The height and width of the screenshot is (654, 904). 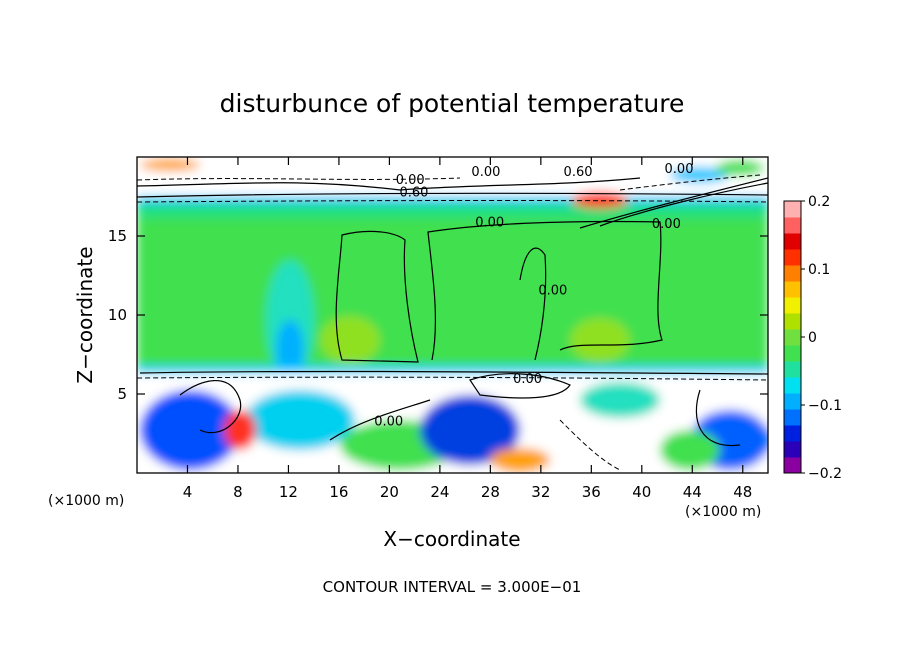 What do you see at coordinates (742, 492) in the screenshot?
I see `x-tick-label: 48` at bounding box center [742, 492].